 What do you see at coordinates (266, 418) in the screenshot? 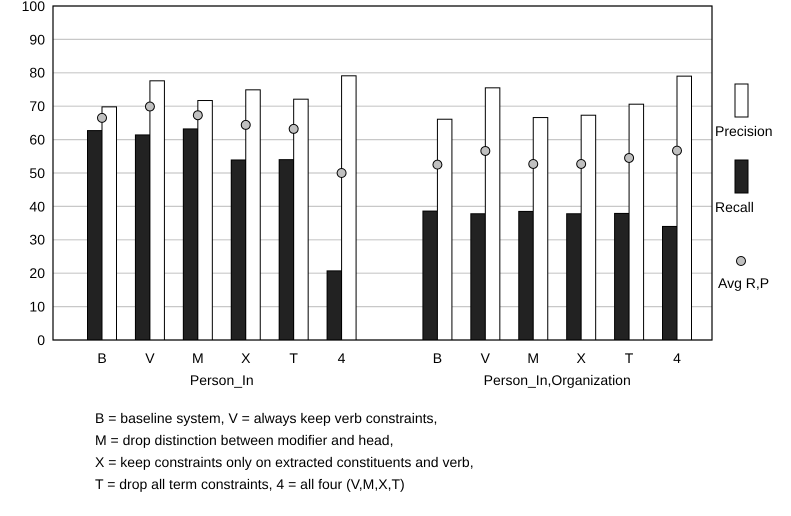
I see `text: B = baseline system, V = always keep verb constraints,` at bounding box center [266, 418].